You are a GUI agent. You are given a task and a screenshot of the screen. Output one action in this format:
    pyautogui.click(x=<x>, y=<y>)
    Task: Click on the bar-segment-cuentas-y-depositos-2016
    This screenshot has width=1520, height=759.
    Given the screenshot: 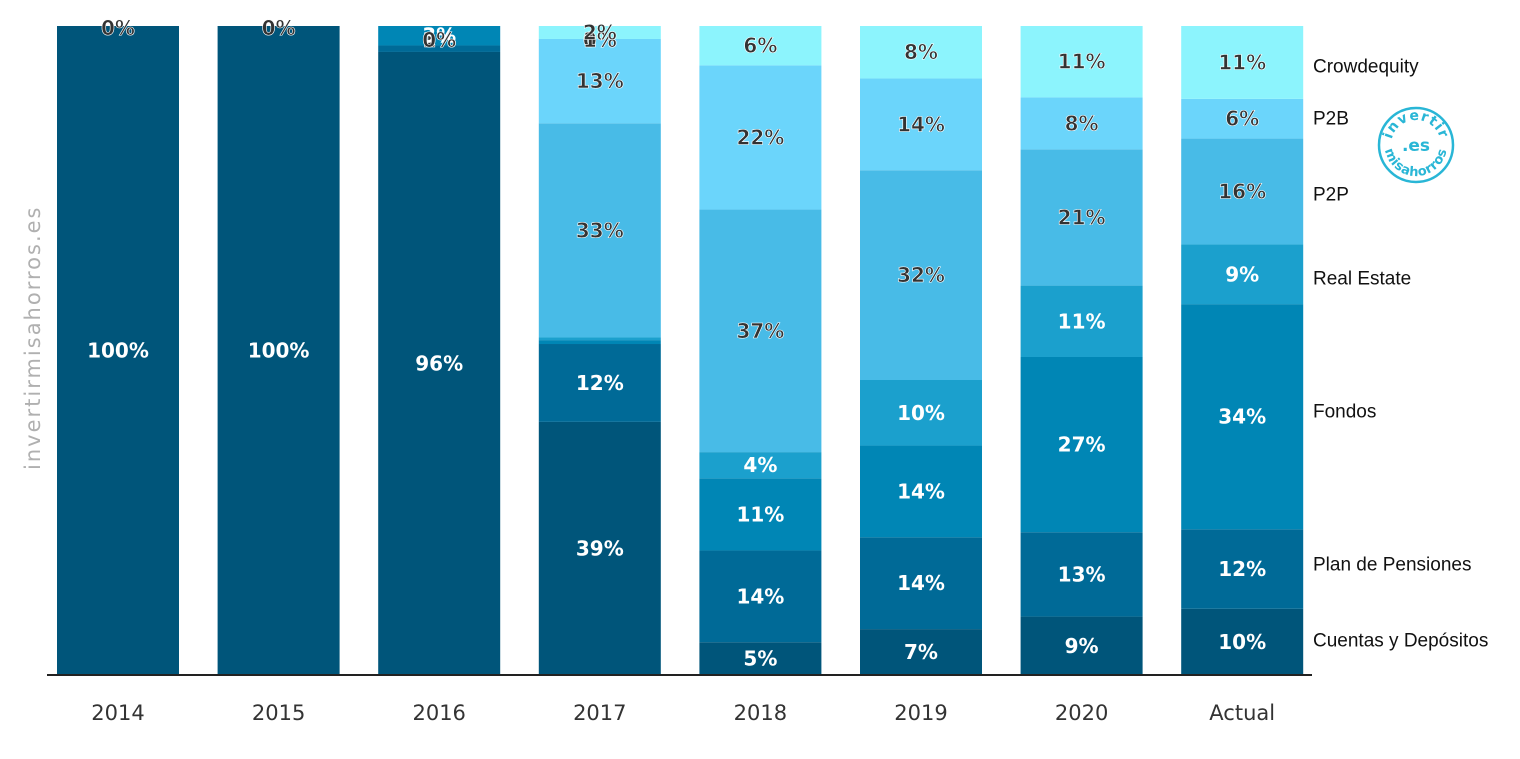 What is the action you would take?
    pyautogui.click(x=439, y=363)
    